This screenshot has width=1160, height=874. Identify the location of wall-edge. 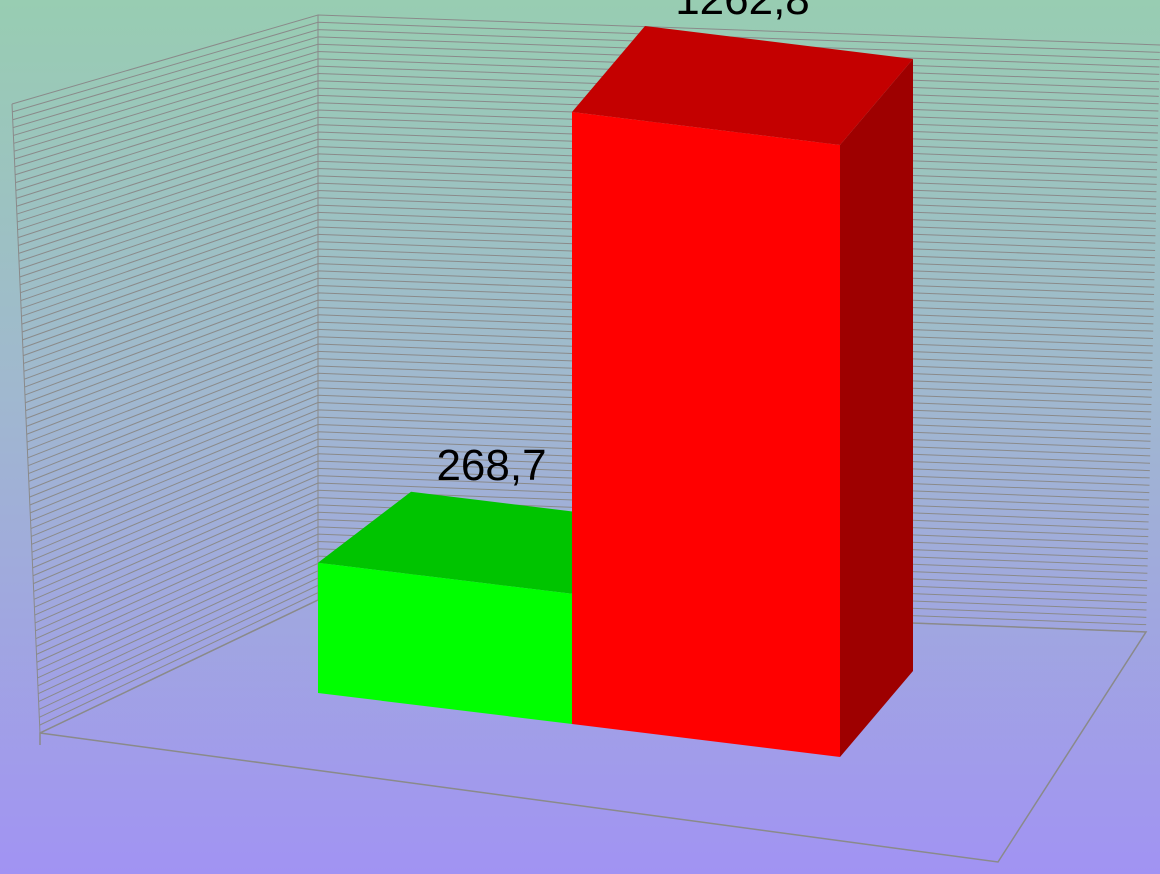
(26, 418).